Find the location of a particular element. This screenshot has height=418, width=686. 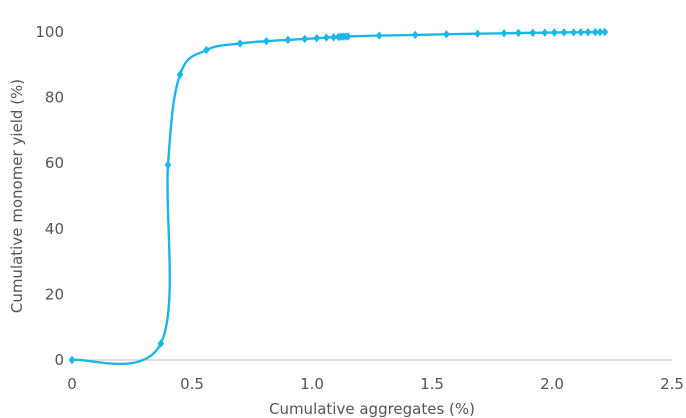

y-tick-label: 0 is located at coordinates (59, 360).